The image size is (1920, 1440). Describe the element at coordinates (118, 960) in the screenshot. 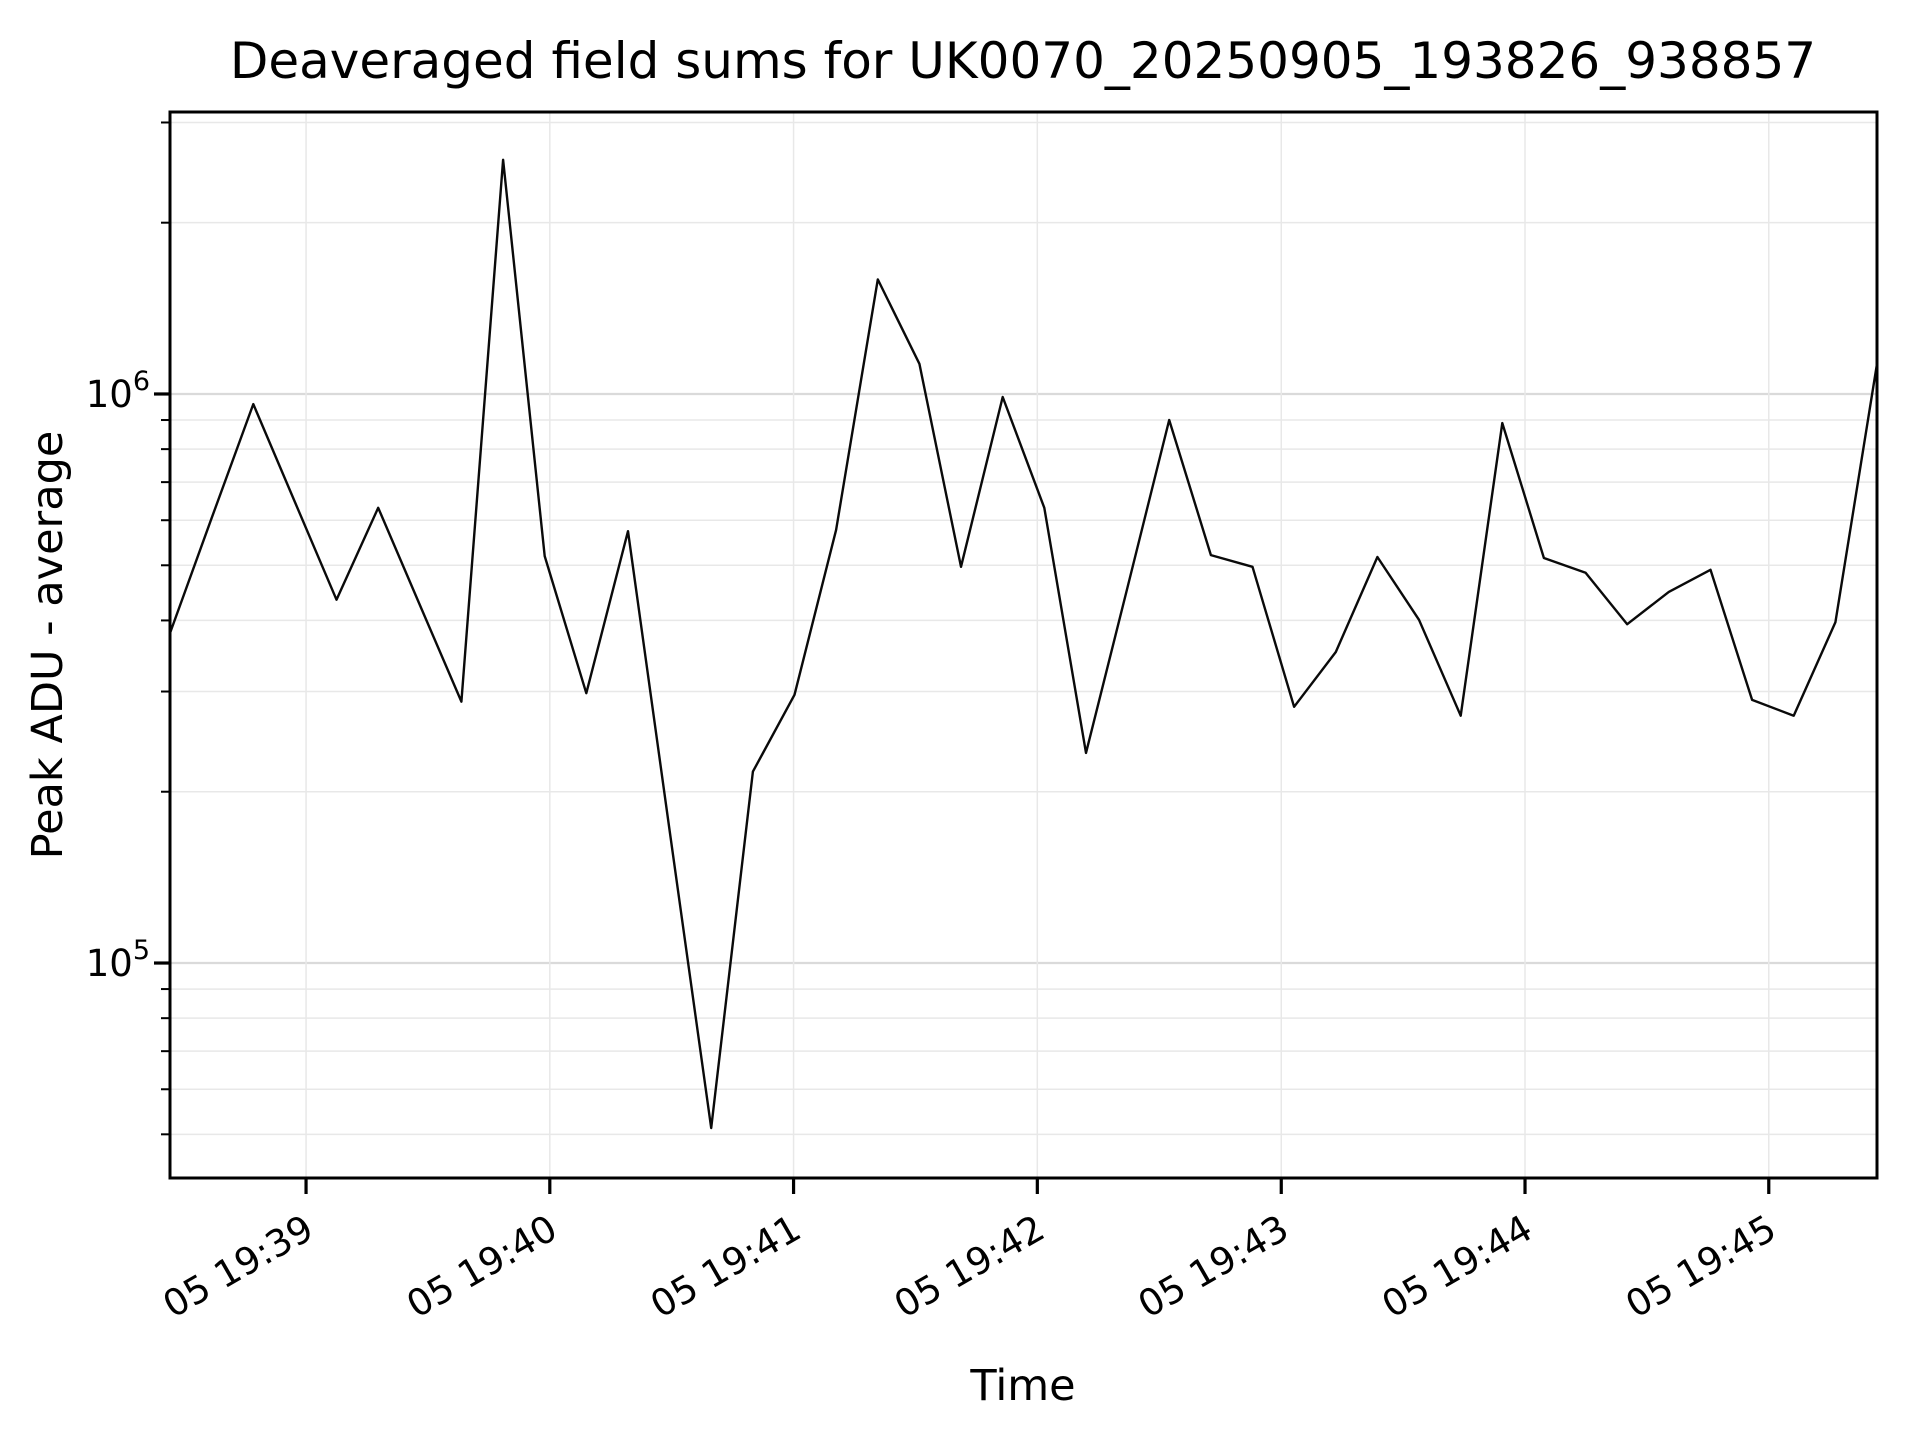

I see `y-tick-label: 10⁵` at that location.